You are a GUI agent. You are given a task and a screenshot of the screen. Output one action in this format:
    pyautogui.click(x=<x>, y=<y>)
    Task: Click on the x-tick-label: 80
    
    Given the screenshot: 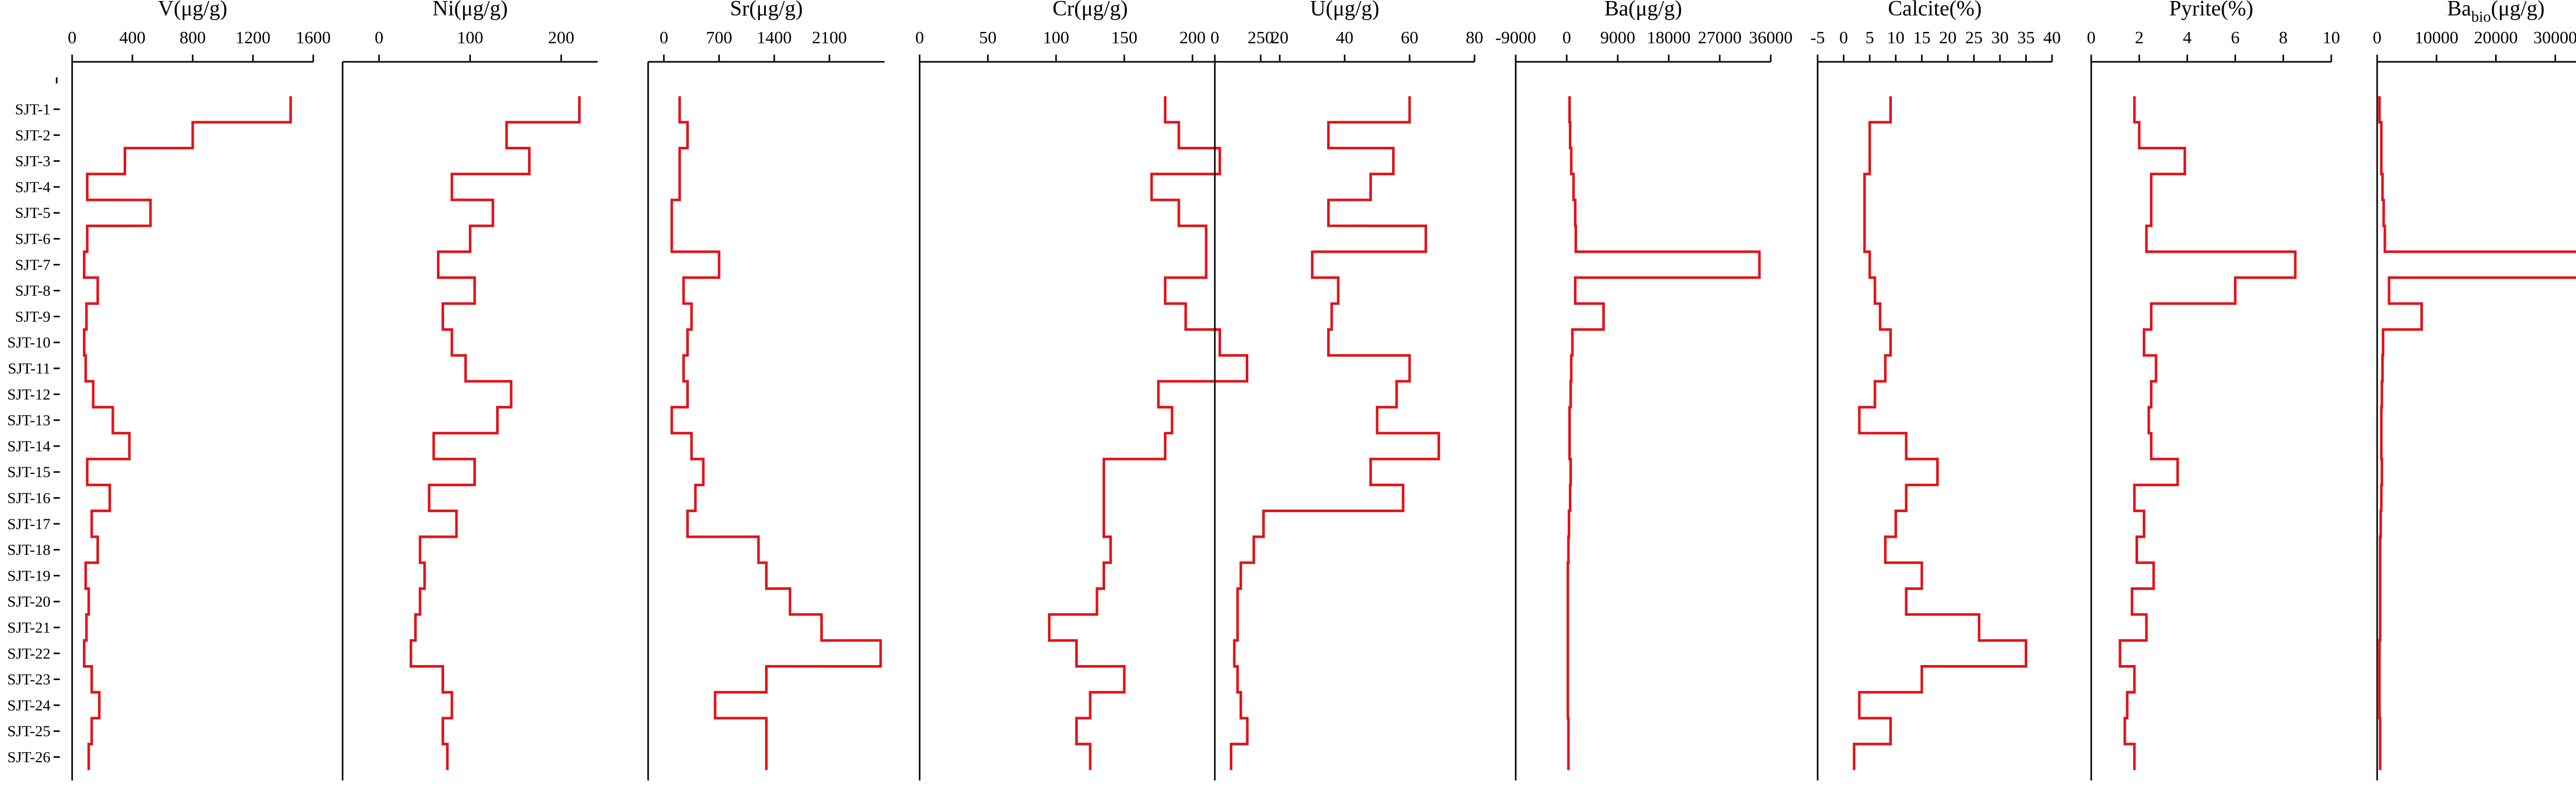 What is the action you would take?
    pyautogui.click(x=1474, y=37)
    